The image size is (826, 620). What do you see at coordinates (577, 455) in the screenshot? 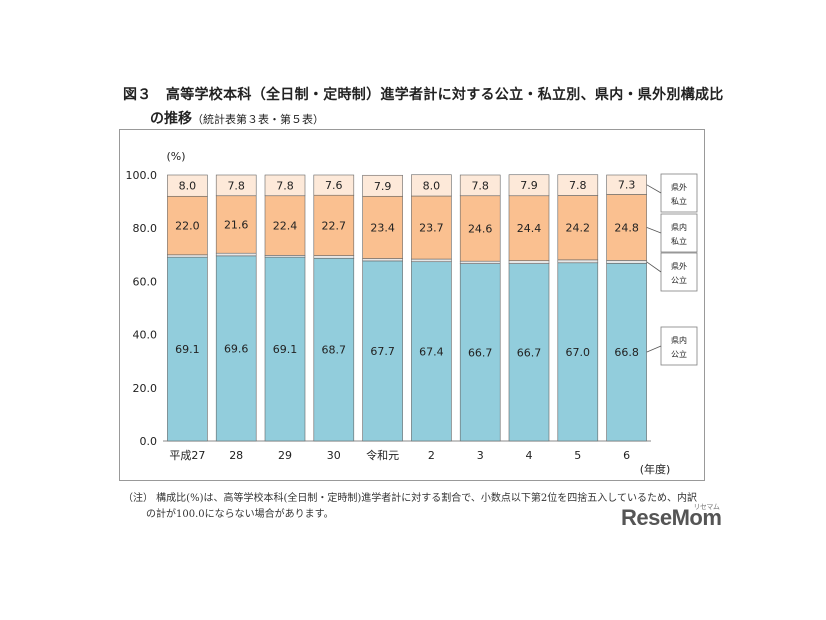
I see `x-tick-label: 5` at bounding box center [577, 455].